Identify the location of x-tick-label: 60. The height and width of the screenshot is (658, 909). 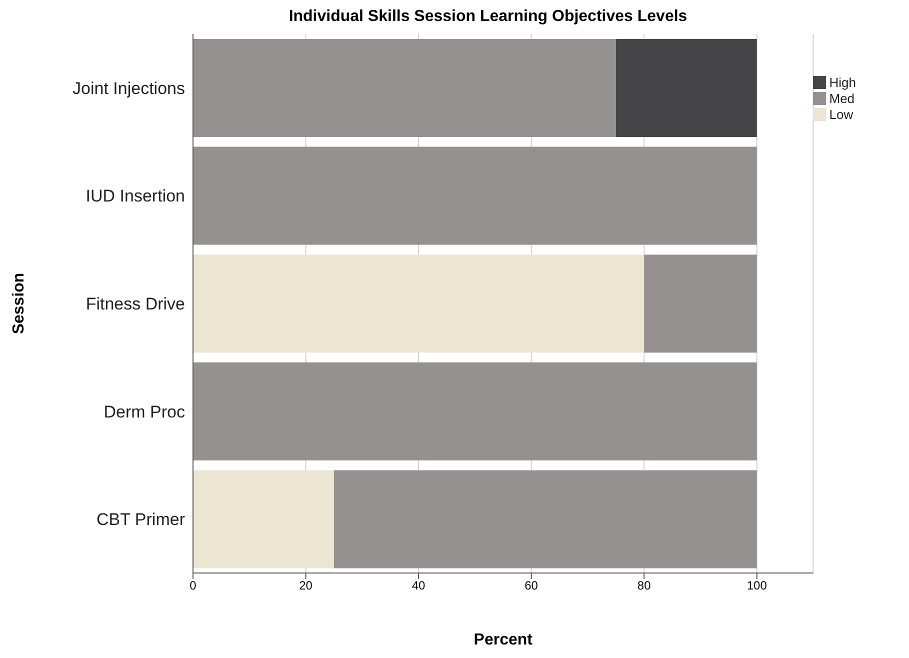
(531, 585).